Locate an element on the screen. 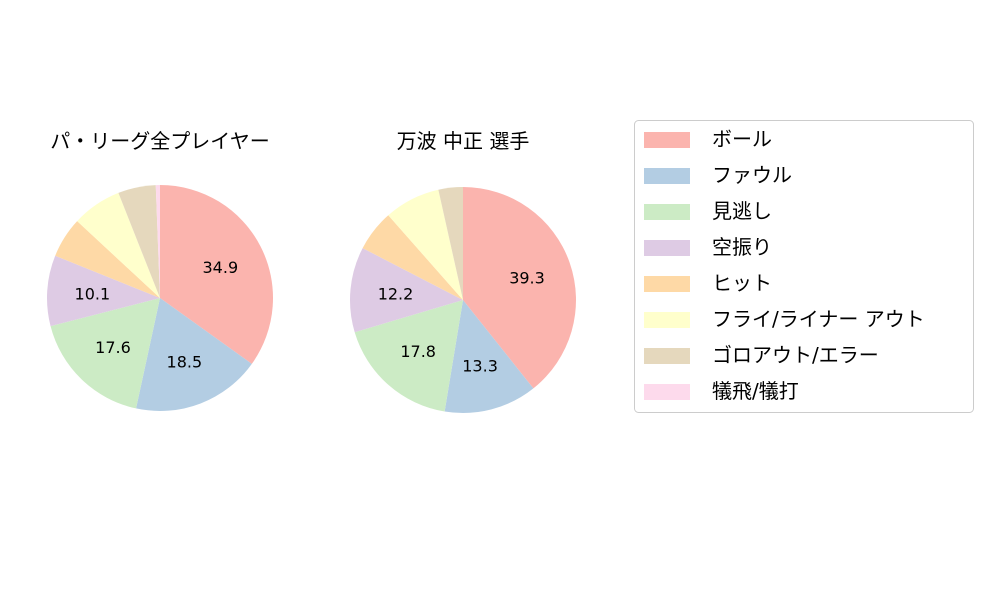 This screenshot has height=600, width=1000. slice-label: 17.6 is located at coordinates (113, 347).